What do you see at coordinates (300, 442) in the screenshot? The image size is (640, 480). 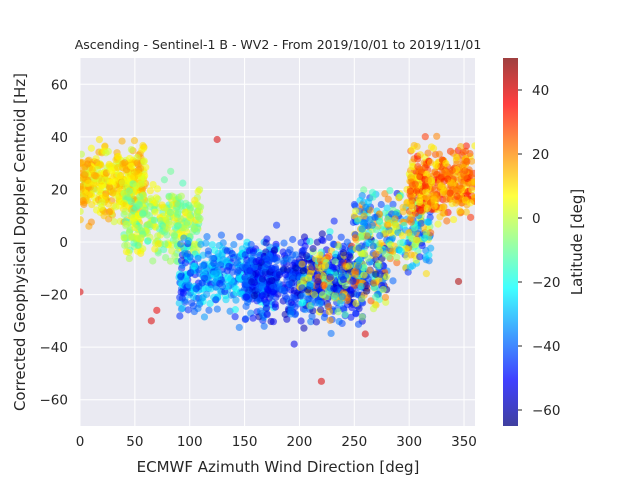 I see `x-tick-label: 200` at bounding box center [300, 442].